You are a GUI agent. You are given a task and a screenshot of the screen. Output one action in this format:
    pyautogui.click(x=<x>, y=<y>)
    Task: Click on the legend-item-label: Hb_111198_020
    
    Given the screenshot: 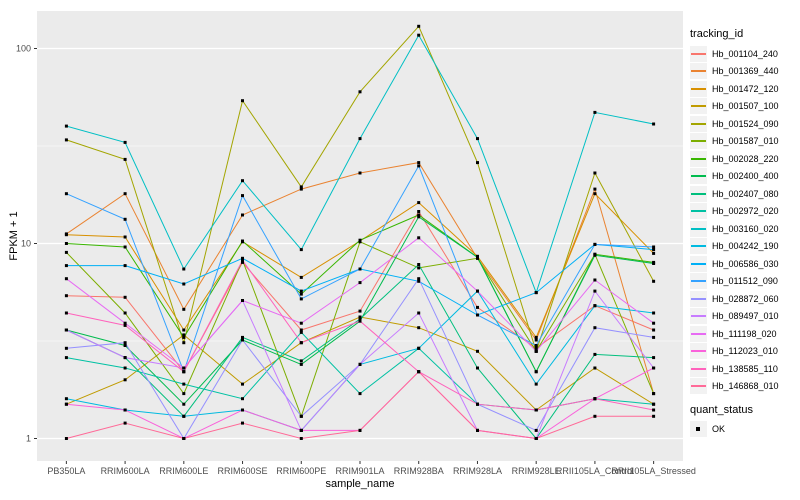 What is the action you would take?
    pyautogui.click(x=744, y=333)
    